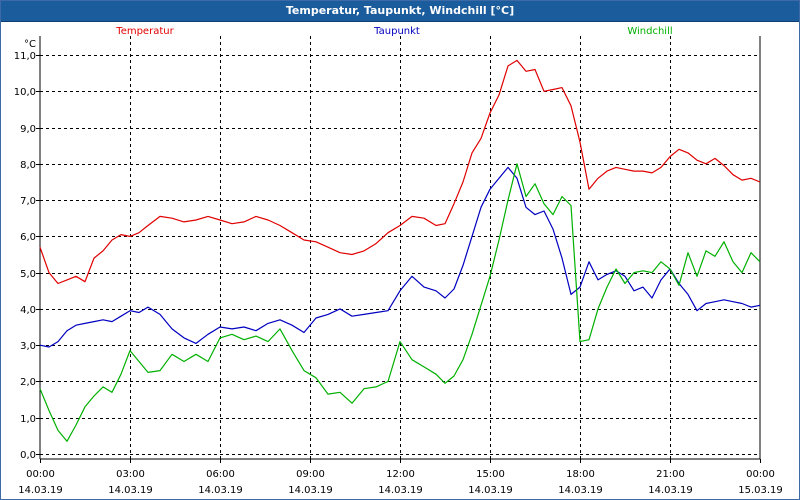 The image size is (800, 500). I want to click on x-tick-time: 21:00, so click(670, 474).